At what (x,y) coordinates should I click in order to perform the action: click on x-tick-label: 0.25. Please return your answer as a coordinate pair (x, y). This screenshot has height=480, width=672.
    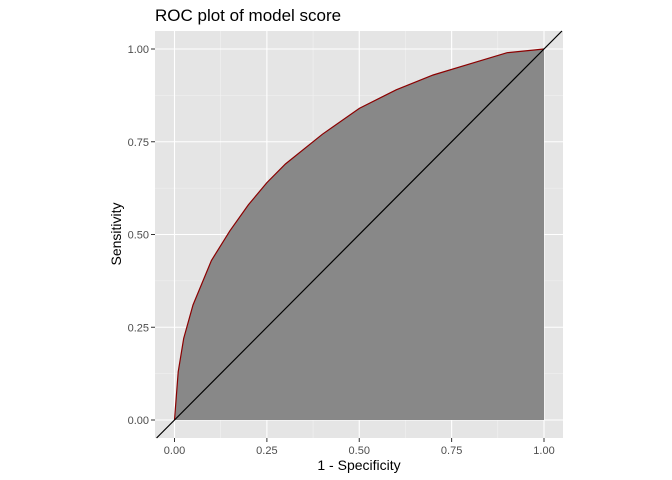
    Looking at the image, I should click on (266, 451).